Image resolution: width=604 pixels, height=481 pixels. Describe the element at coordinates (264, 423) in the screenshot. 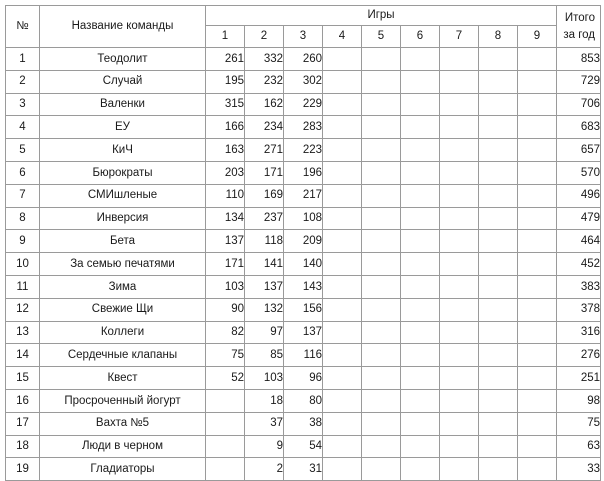

I see `cell-game-2-score: 37` at that location.